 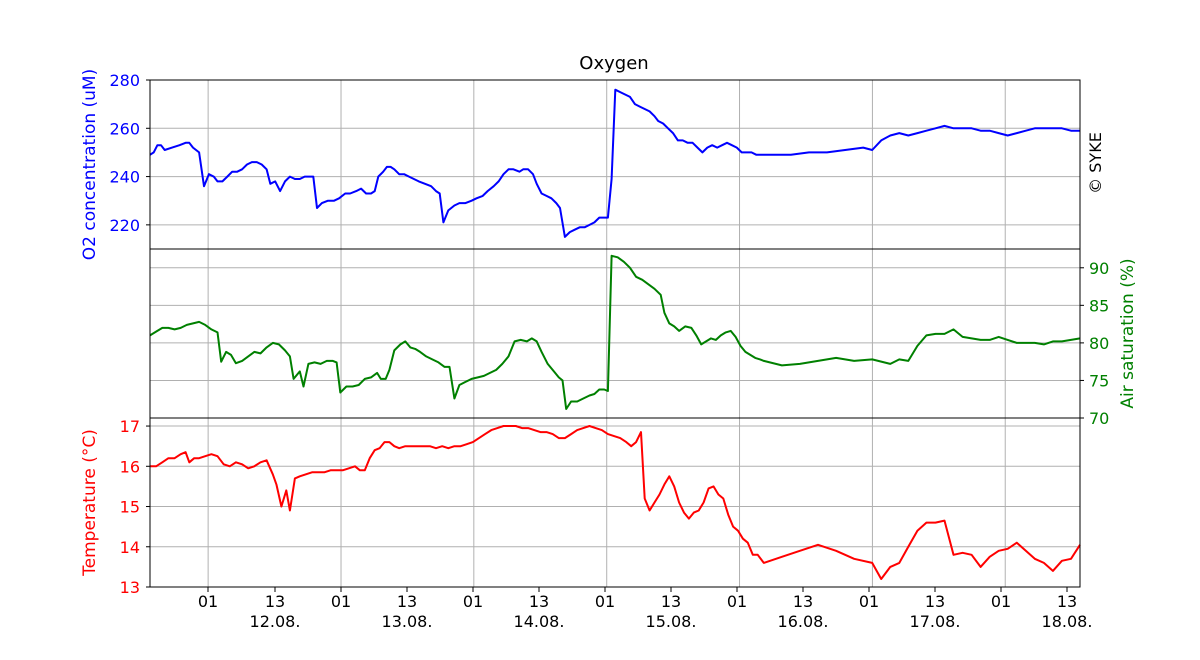 What do you see at coordinates (1099, 343) in the screenshot?
I see `y-tick-label: 80` at bounding box center [1099, 343].